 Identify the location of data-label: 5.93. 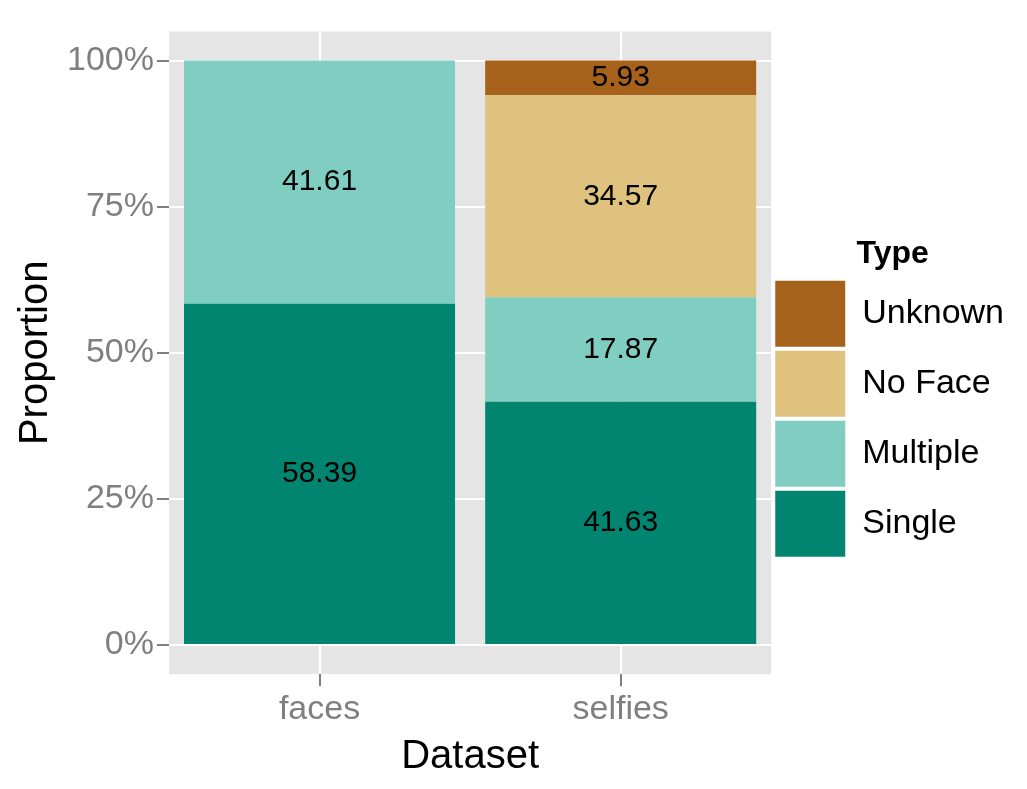
(620, 76).